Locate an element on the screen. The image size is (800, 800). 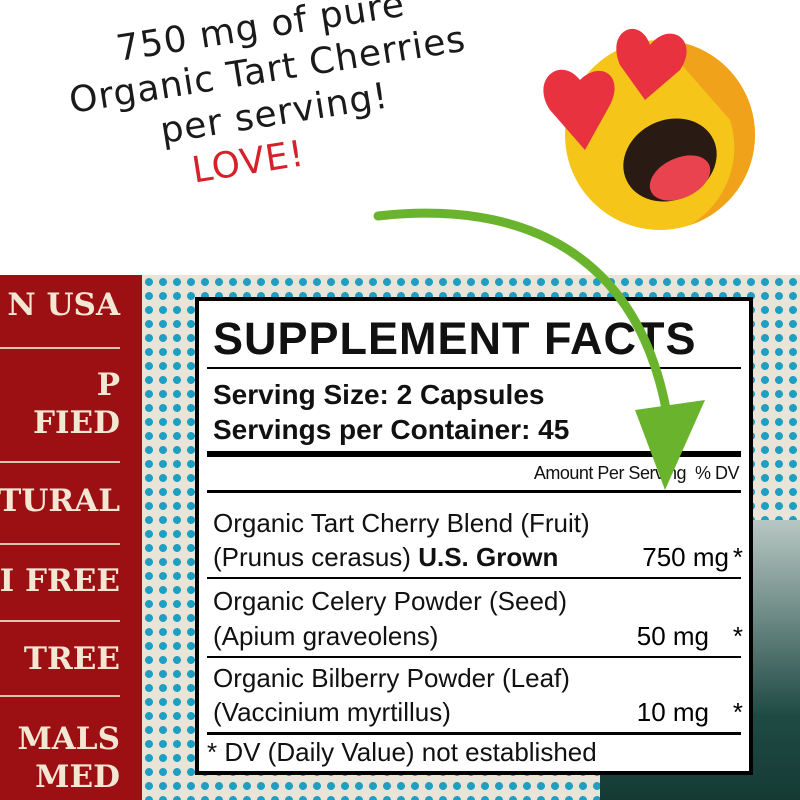
claim-certified-line1: P is located at coordinates (108, 385).